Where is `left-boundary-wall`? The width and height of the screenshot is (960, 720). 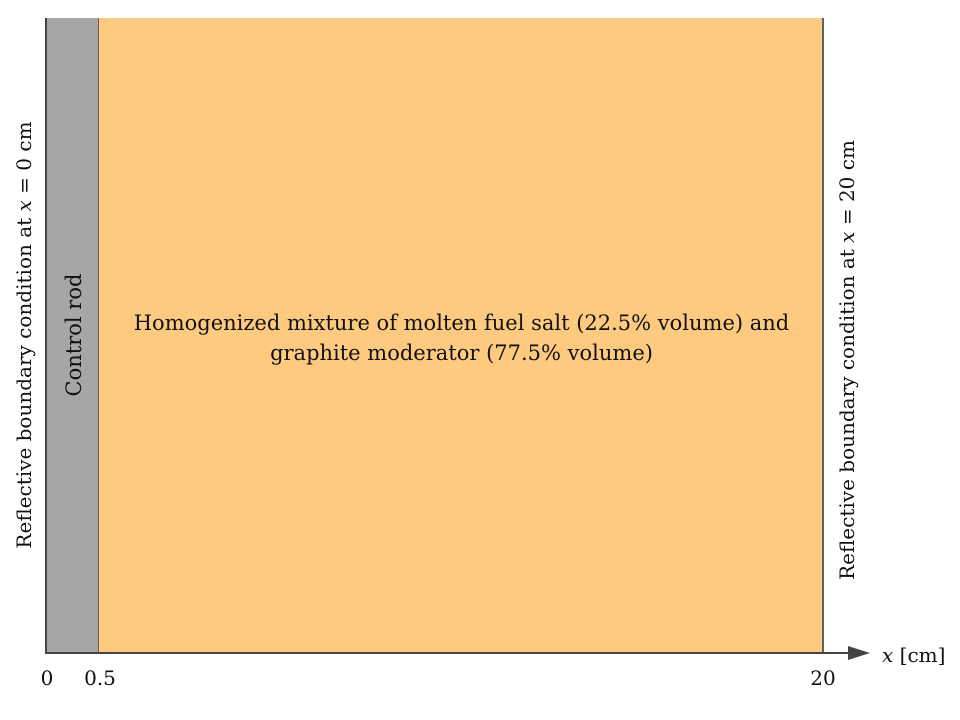 left-boundary-wall is located at coordinates (46, 336).